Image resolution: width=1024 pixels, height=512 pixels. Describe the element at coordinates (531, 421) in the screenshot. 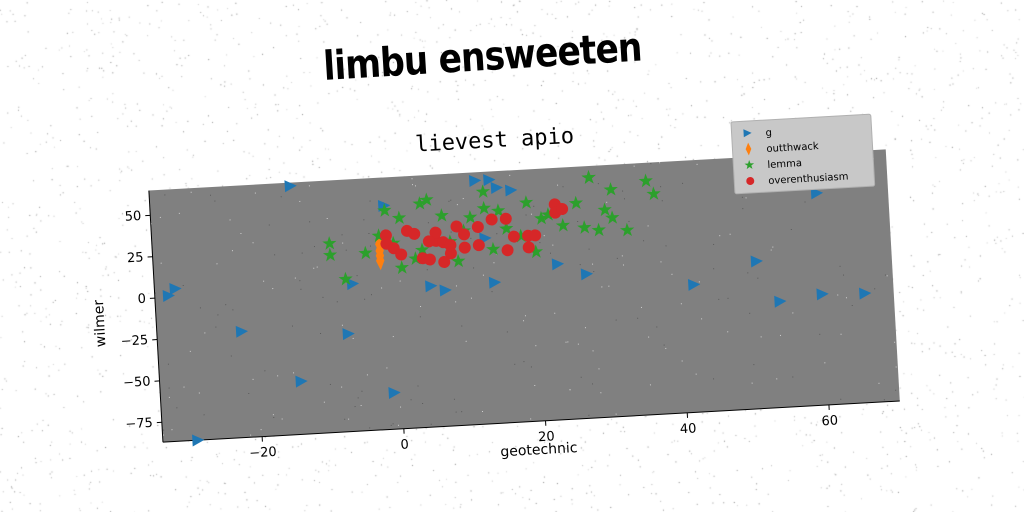

I see `x-axis-line` at that location.